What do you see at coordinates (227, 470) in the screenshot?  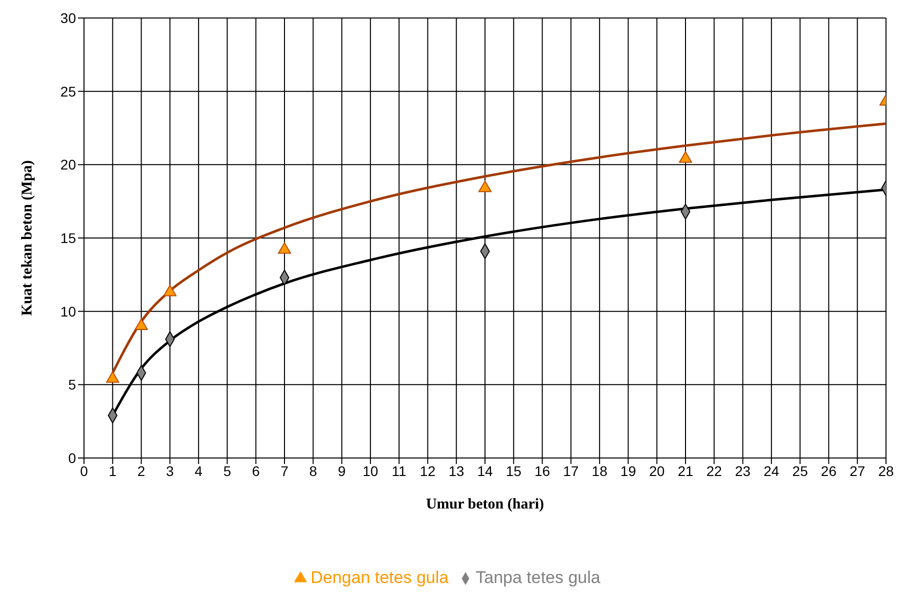 I see `x-tick-label: 5` at bounding box center [227, 470].